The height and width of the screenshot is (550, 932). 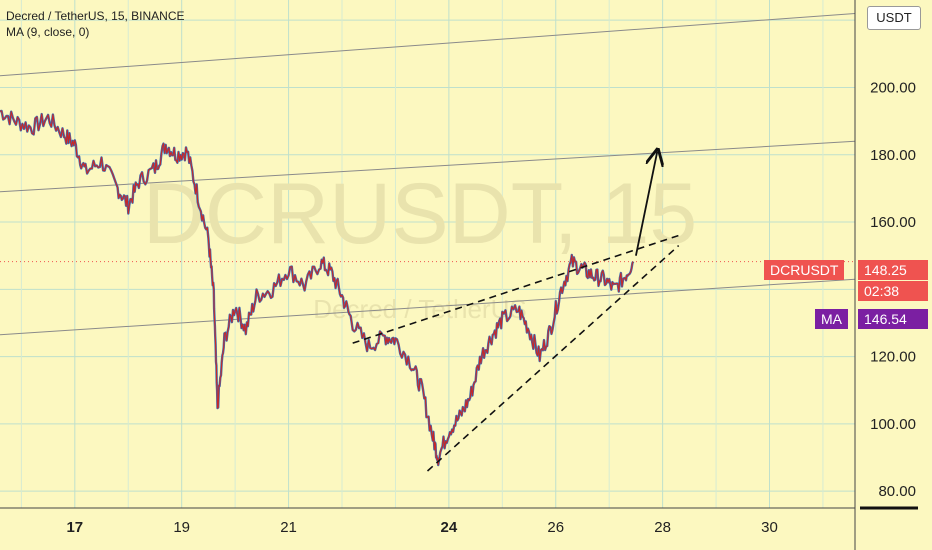 What do you see at coordinates (897, 491) in the screenshot?
I see `y-tick-label: 80.00` at bounding box center [897, 491].